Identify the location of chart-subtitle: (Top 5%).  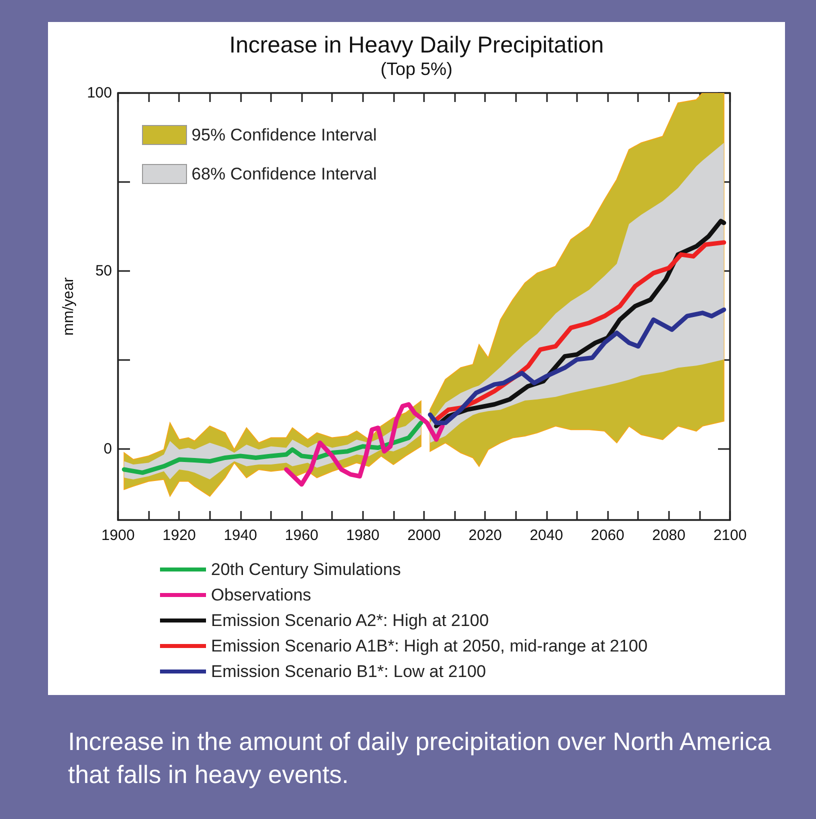
(416, 69).